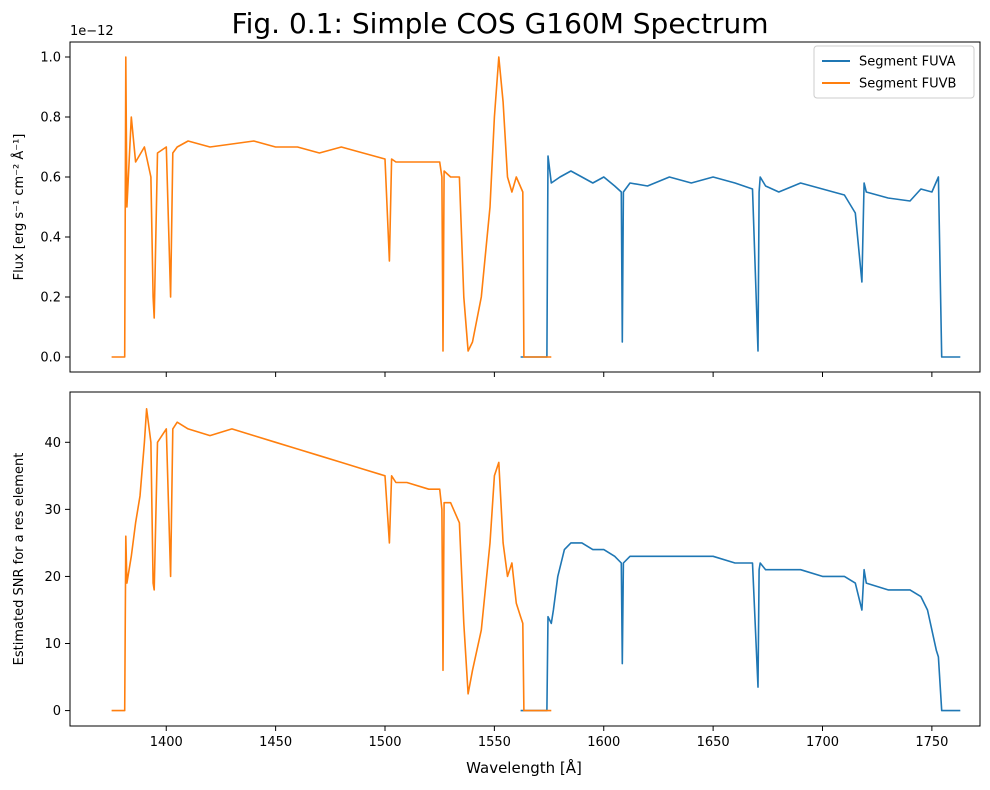 The height and width of the screenshot is (790, 990). I want to click on legend: Segment FUVA Segment FUVB, so click(894, 72).